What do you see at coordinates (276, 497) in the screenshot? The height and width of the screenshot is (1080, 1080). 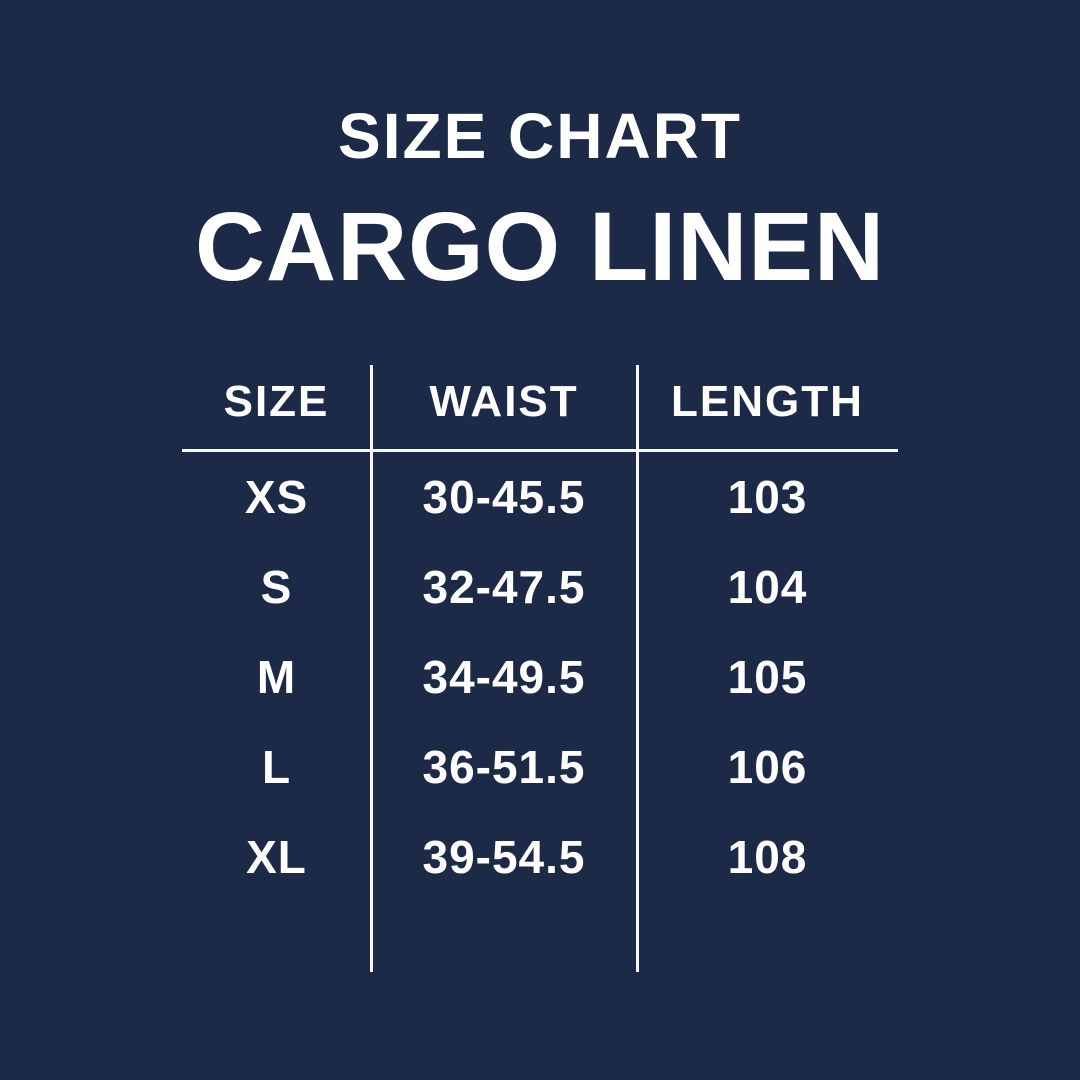 I see `size-cell: XS` at bounding box center [276, 497].